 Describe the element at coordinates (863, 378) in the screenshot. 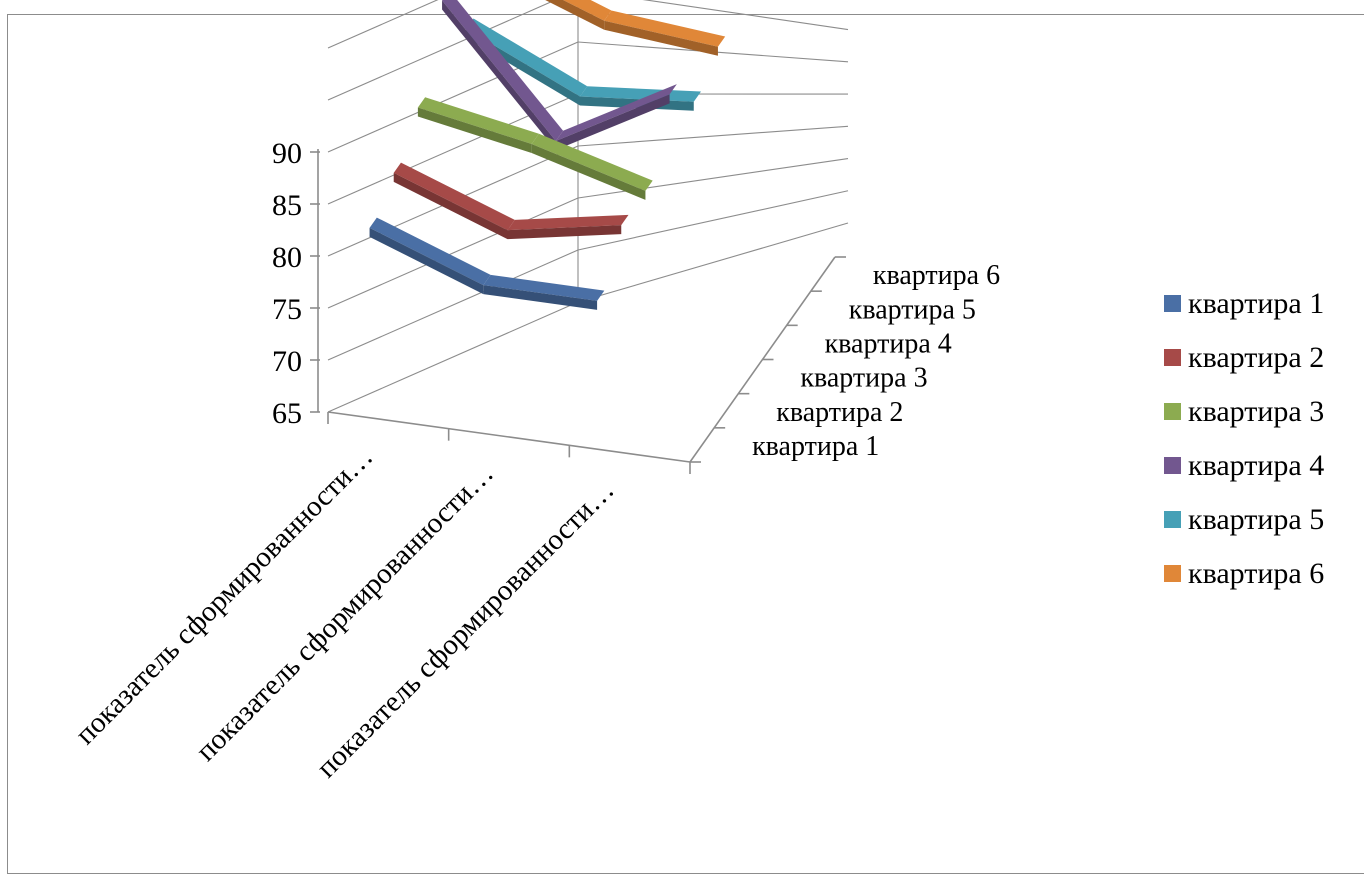

I see `depth-label: квартира 3` at that location.